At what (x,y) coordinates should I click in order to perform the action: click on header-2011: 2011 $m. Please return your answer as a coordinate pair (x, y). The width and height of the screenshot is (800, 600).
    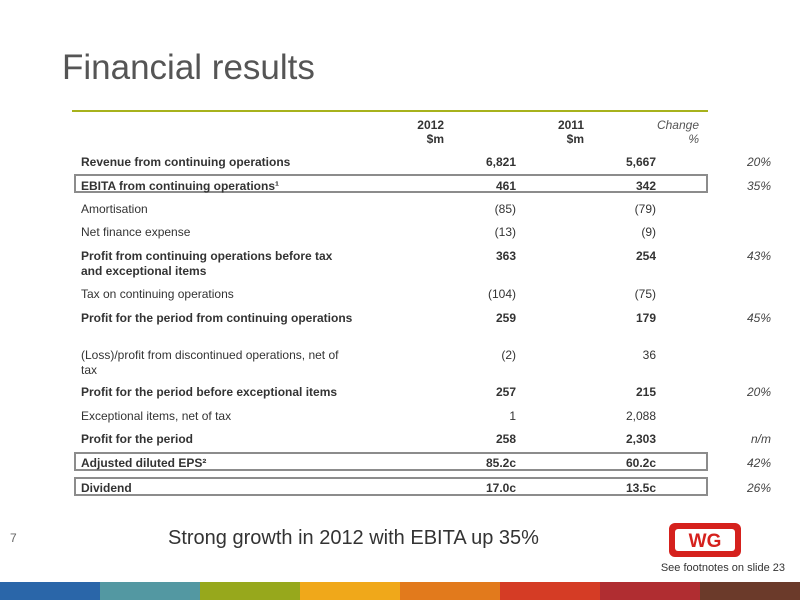
    Looking at the image, I should click on (543, 132).